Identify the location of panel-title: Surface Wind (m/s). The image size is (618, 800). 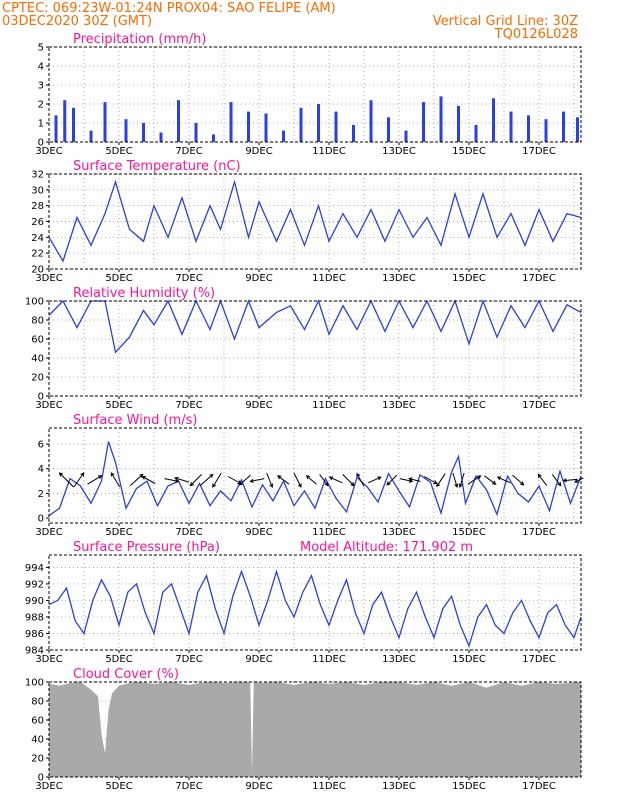
(135, 420).